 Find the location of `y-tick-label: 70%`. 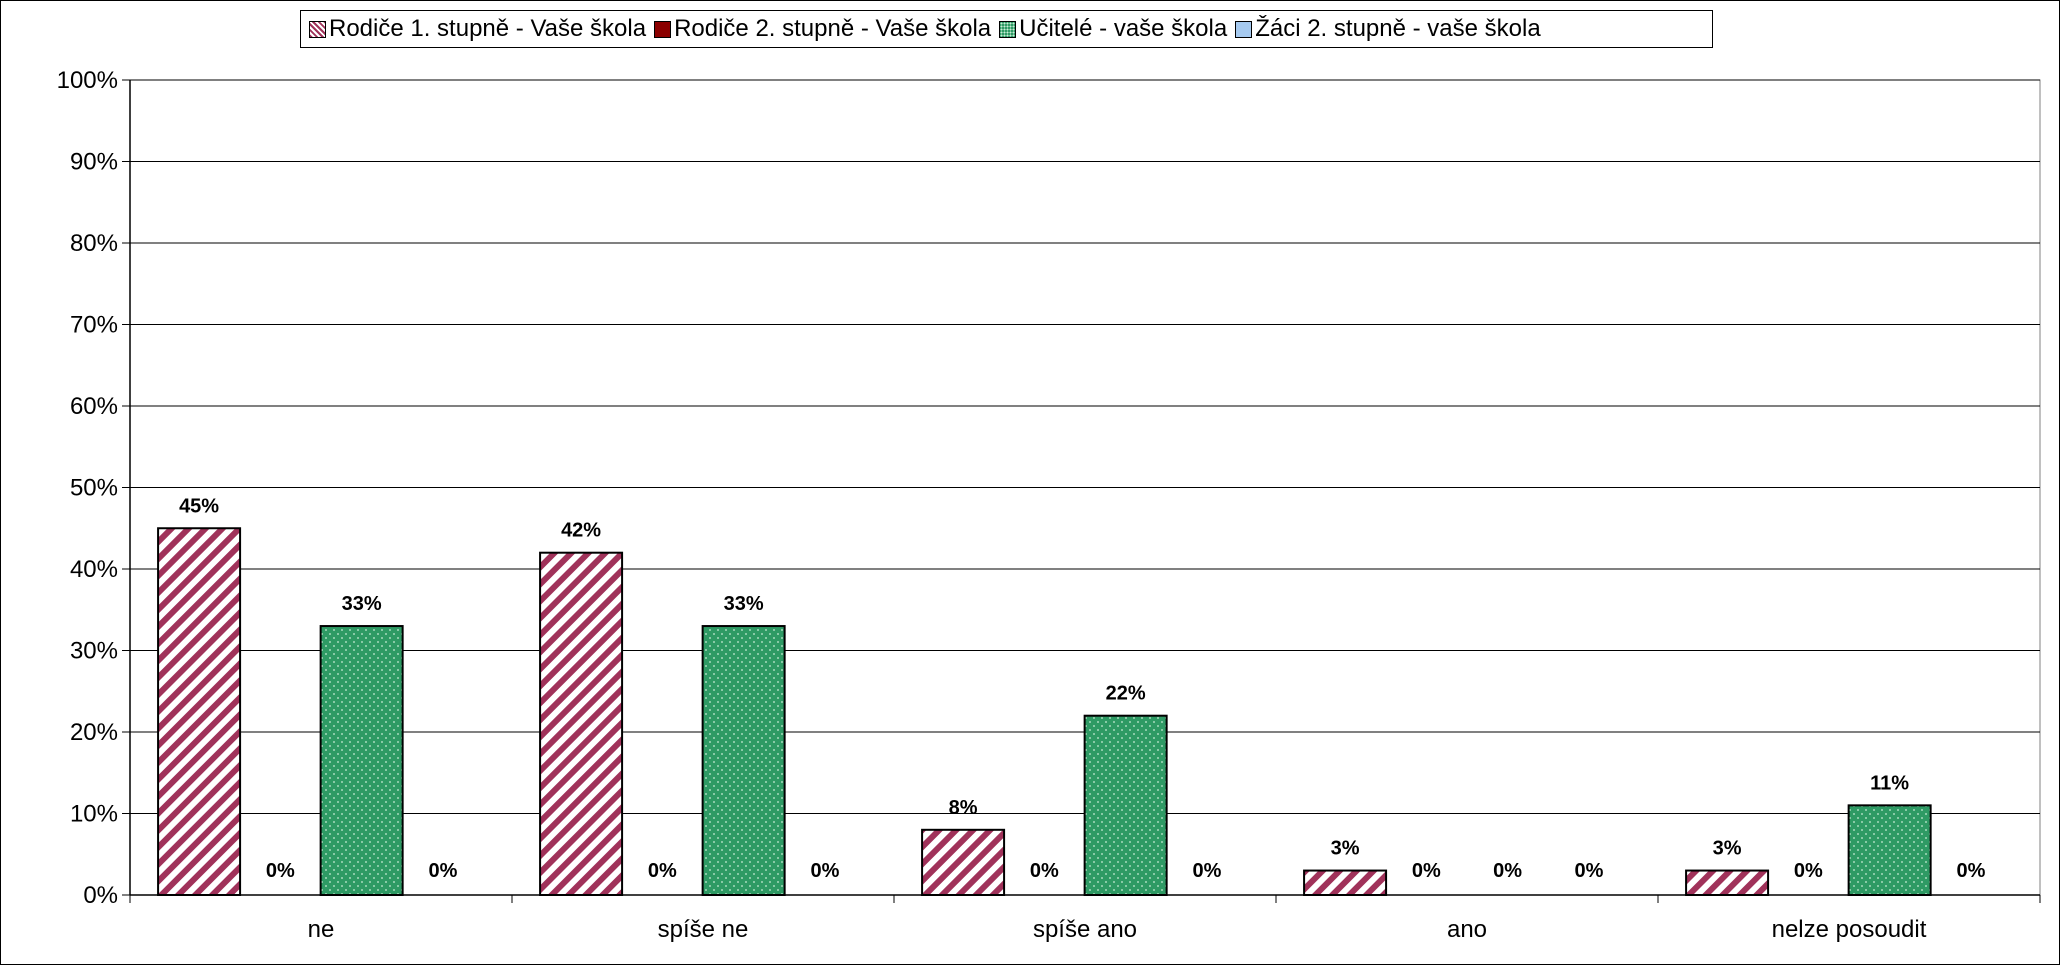

y-tick-label: 70% is located at coordinates (94, 325).